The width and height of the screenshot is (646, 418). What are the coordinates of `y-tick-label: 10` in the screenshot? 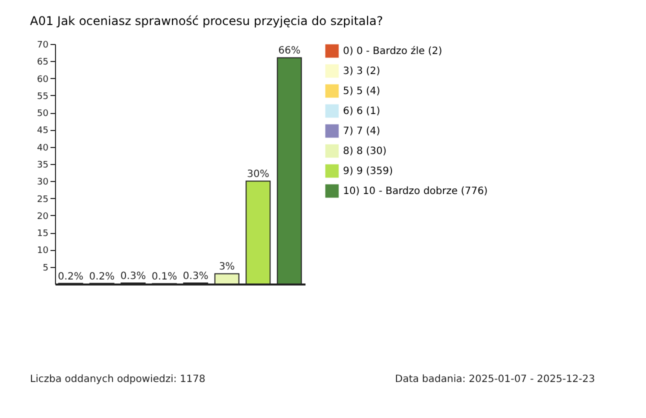 It's located at (43, 251).